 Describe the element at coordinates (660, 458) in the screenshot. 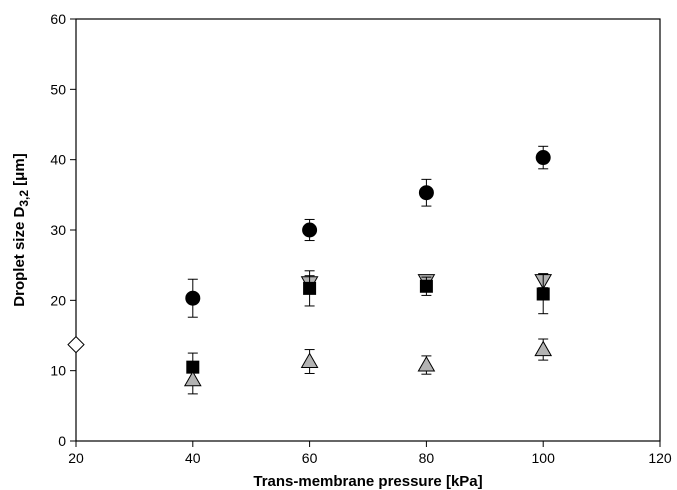

I see `x-tick-label: 120` at that location.